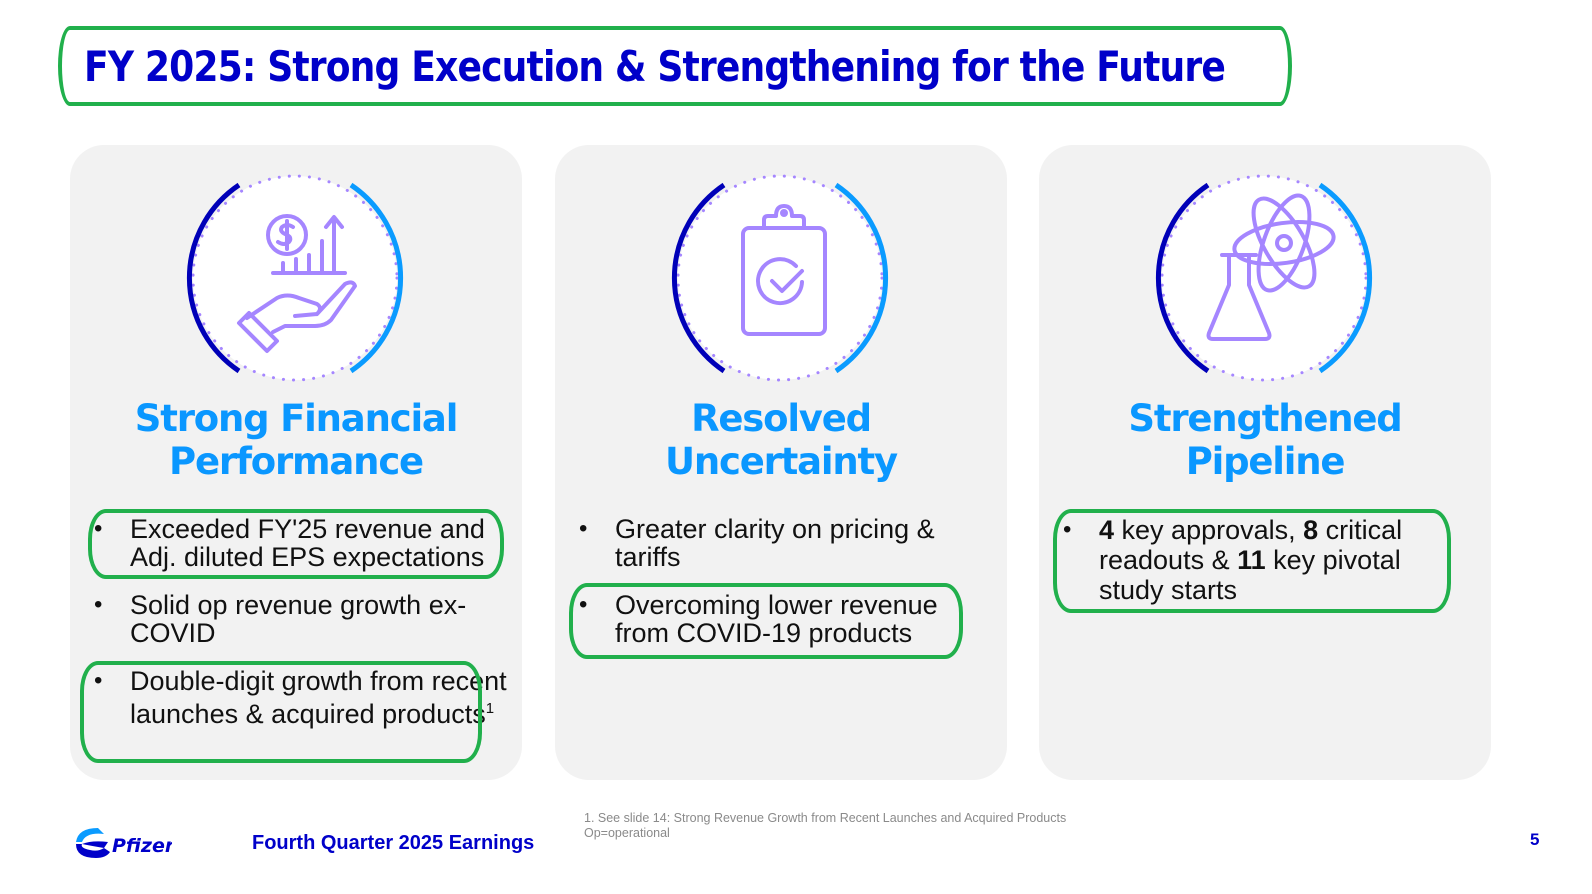 Image resolution: width=1592 pixels, height=894 pixels. Describe the element at coordinates (296, 418) in the screenshot. I see `card-heading-line: Strong Financial` at that location.